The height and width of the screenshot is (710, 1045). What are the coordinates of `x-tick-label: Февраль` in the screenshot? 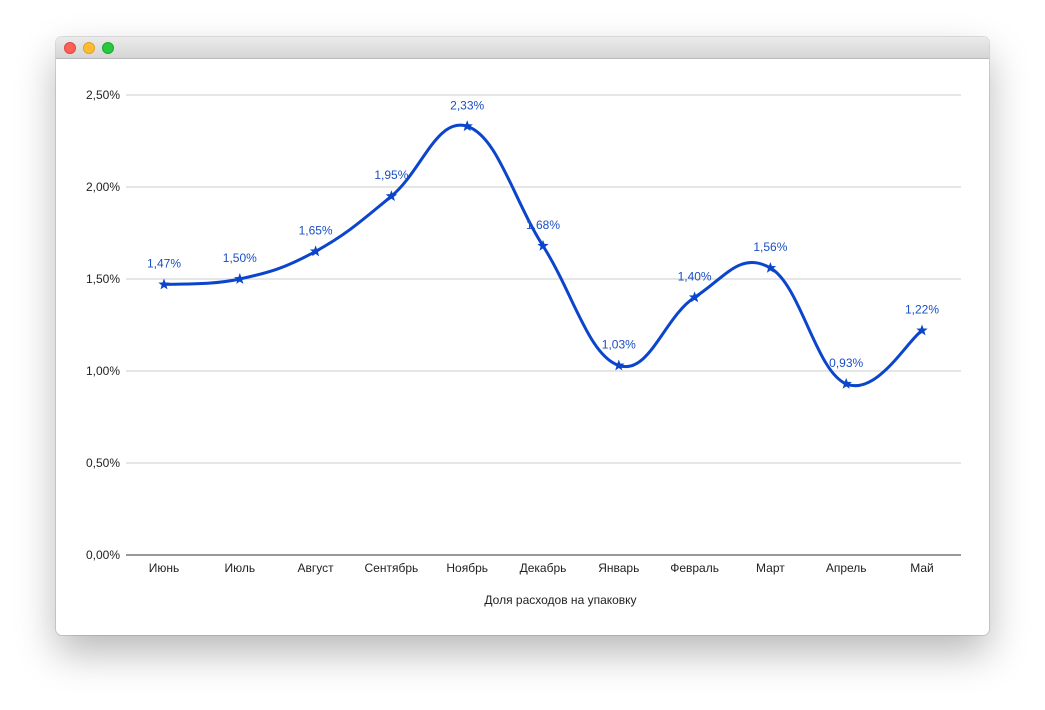 It's located at (694, 568).